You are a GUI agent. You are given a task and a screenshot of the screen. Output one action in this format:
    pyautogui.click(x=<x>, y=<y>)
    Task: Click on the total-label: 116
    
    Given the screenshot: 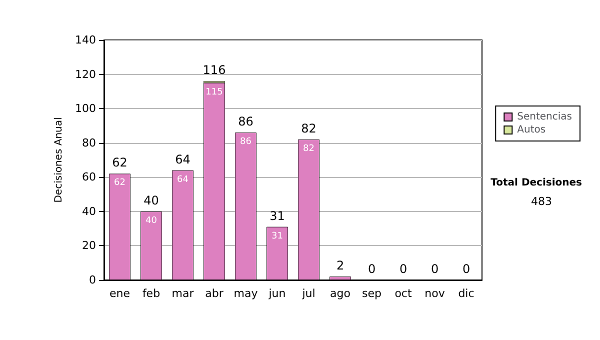 What is the action you would take?
    pyautogui.click(x=214, y=70)
    